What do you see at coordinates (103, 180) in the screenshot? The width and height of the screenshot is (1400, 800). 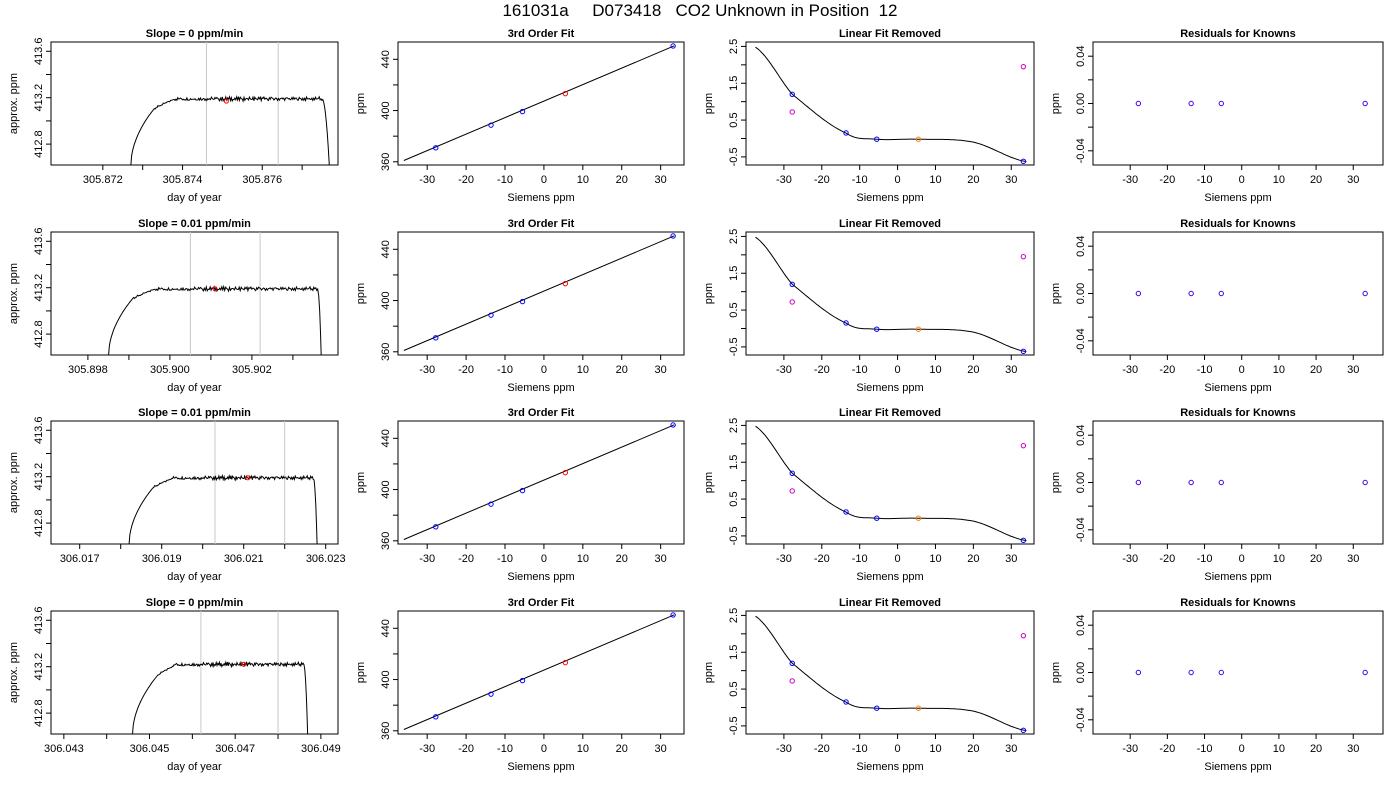 I see `x-tick-label: 305.872` at bounding box center [103, 180].